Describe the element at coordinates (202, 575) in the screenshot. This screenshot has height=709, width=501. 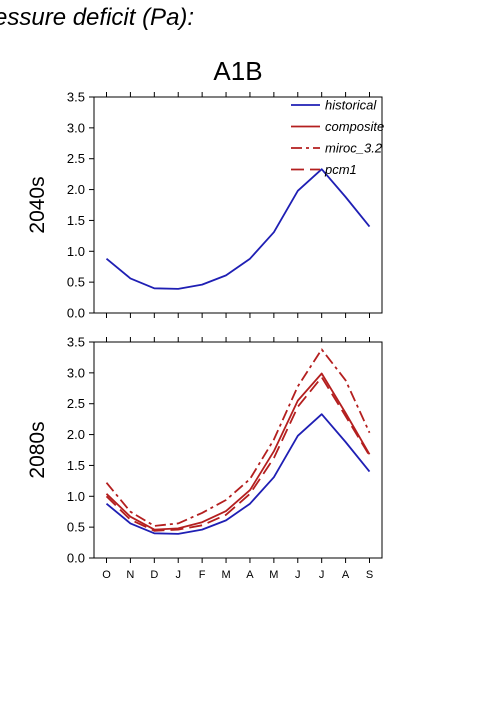
I see `x-tick-label: F` at that location.